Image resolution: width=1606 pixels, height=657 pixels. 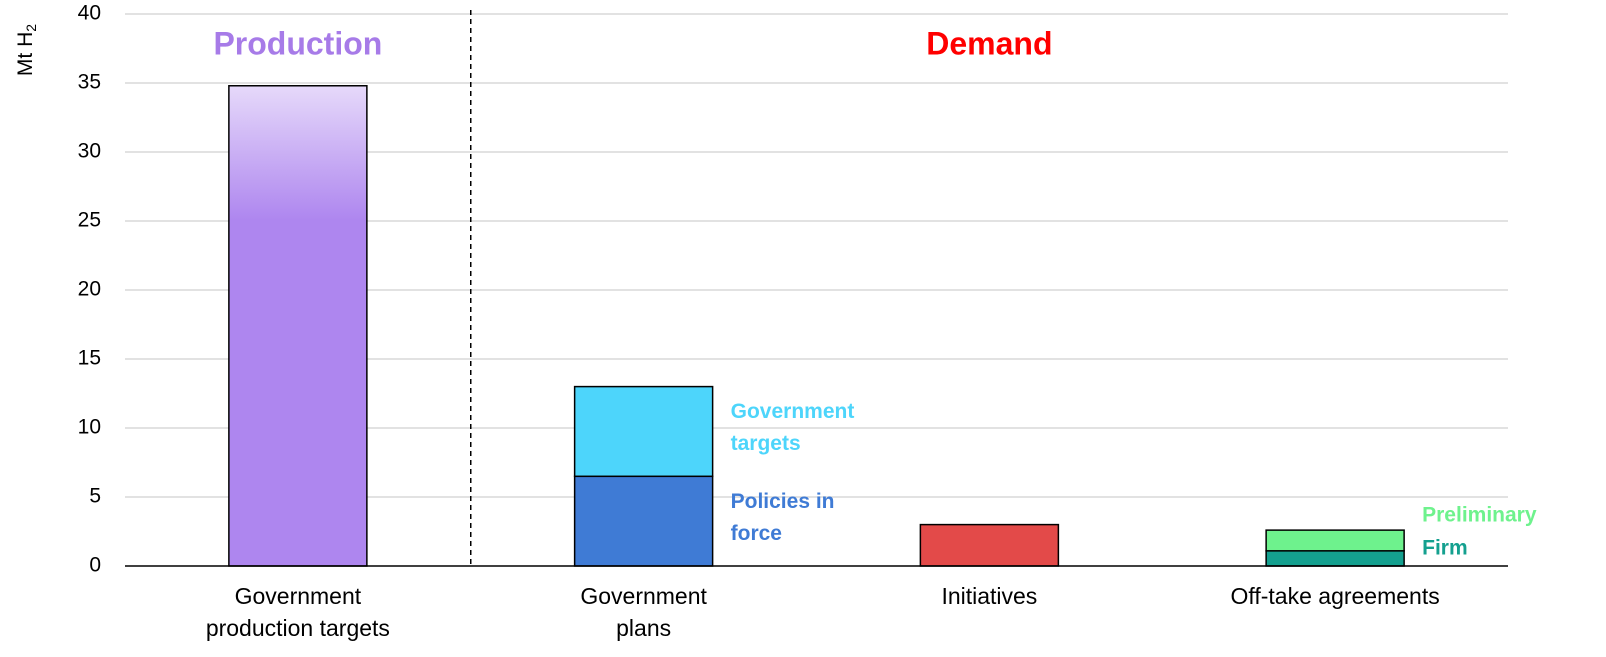 I want to click on y-tick-label: 20, so click(x=89, y=289).